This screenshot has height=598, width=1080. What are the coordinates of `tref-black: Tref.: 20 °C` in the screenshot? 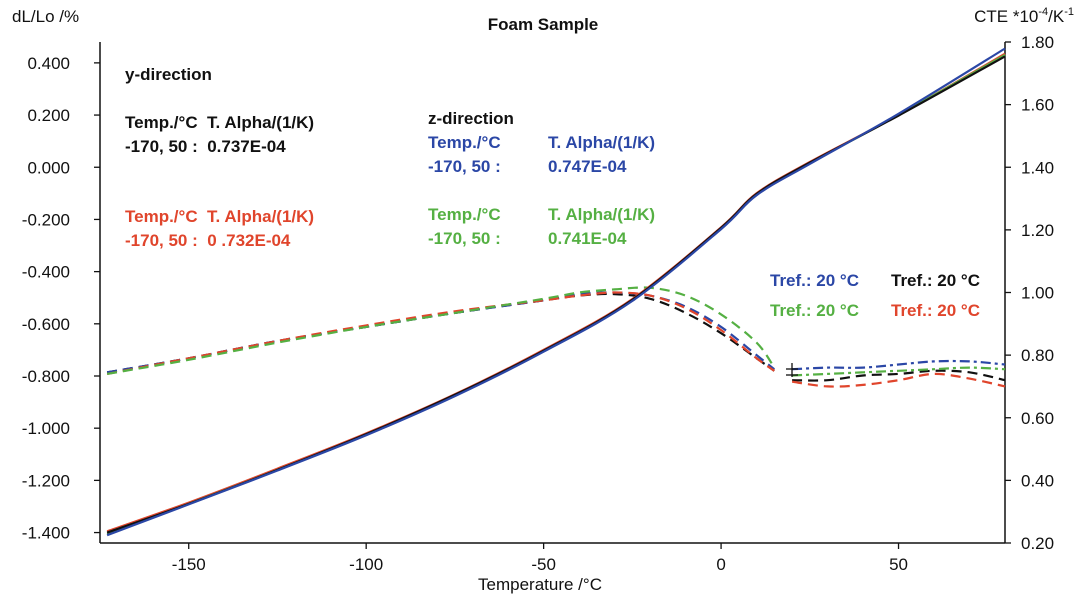 It's located at (935, 280).